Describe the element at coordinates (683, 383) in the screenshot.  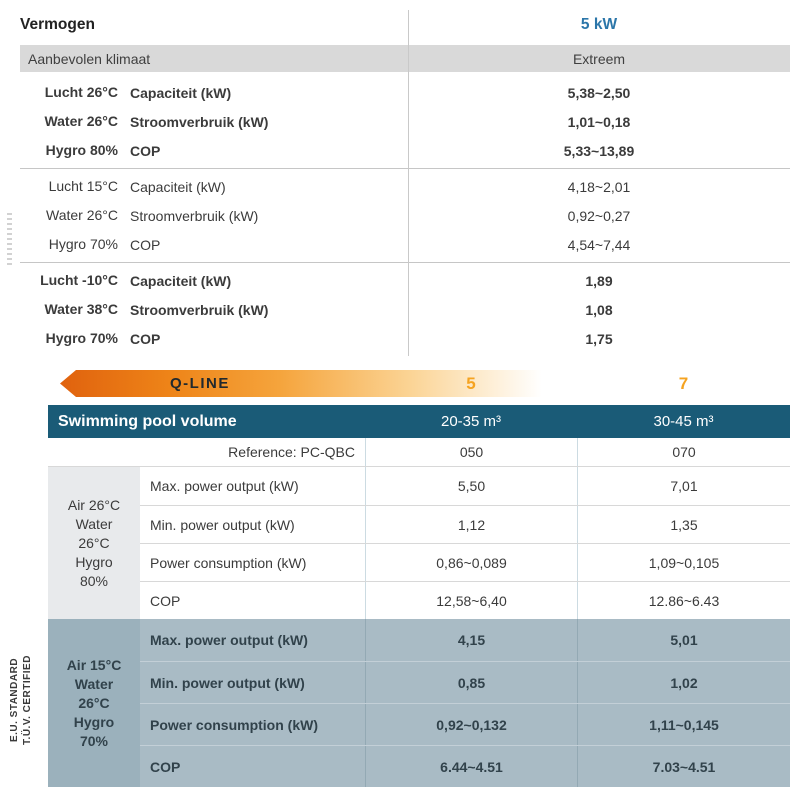
I see `model-number-7: 7` at that location.